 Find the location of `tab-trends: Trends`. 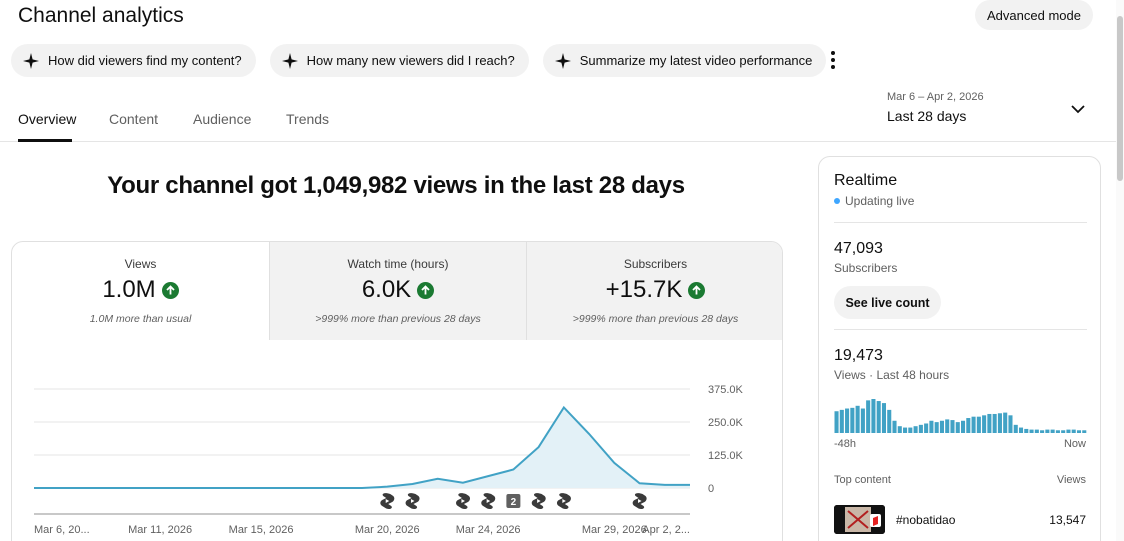

tab-trends: Trends is located at coordinates (308, 119).